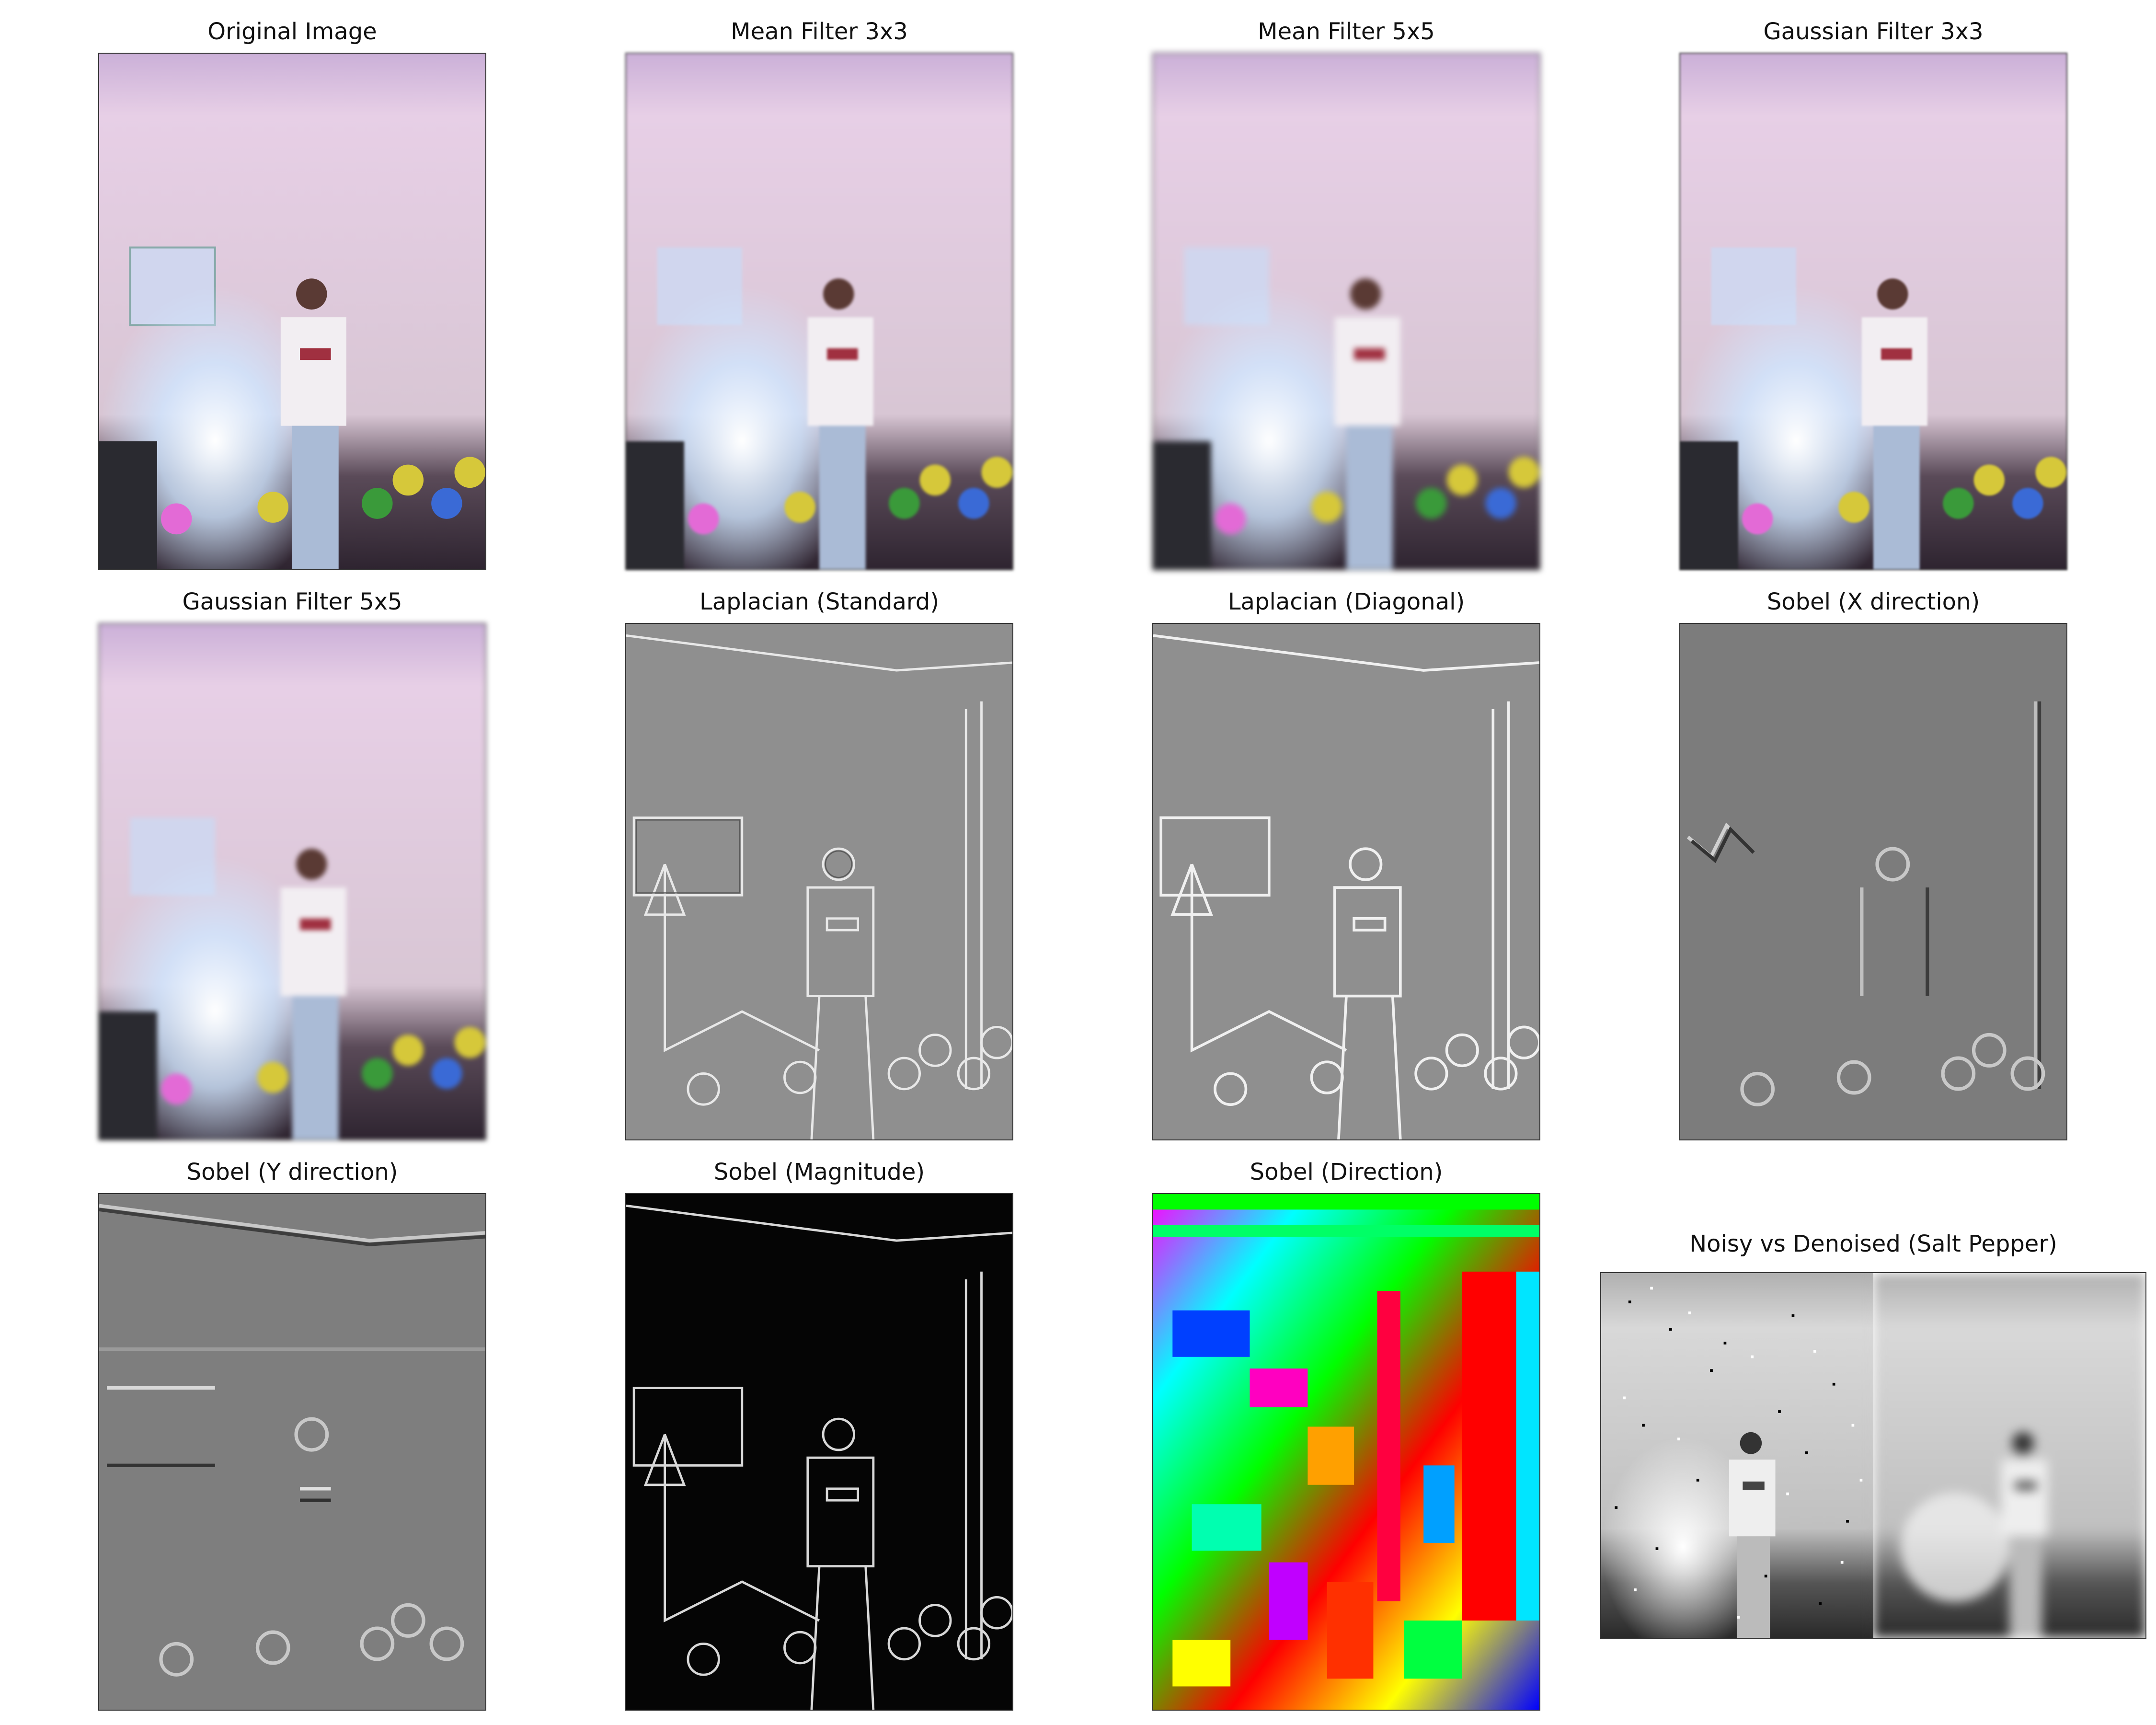 The width and height of the screenshot is (2156, 1725). Describe the element at coordinates (1873, 1243) in the screenshot. I see `panel-title: Noisy vs Denoised (Salt Pepper)` at that location.